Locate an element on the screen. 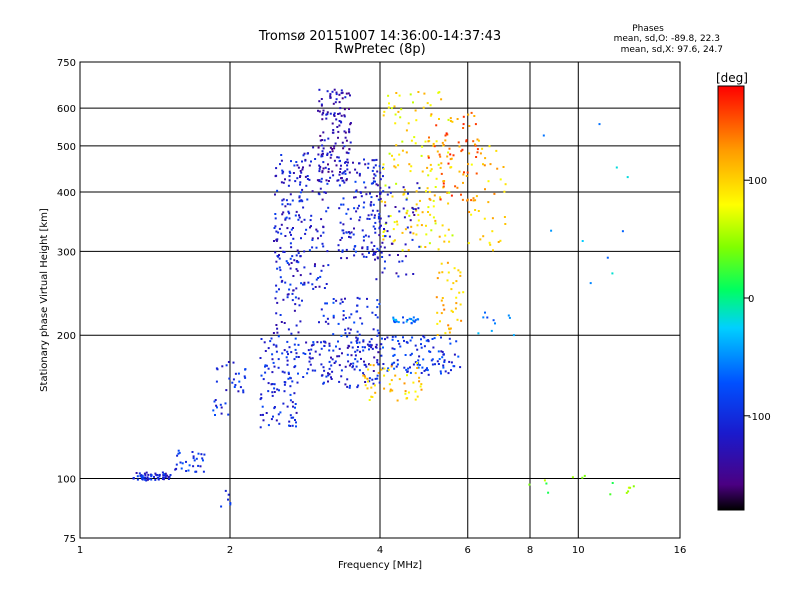  x-tick-label: 16 is located at coordinates (680, 550).